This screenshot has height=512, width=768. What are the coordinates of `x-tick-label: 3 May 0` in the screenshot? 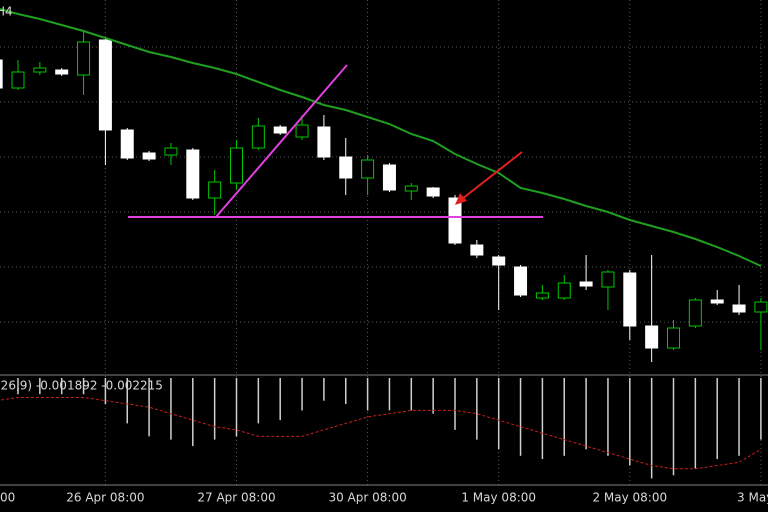 It's located at (752, 498).